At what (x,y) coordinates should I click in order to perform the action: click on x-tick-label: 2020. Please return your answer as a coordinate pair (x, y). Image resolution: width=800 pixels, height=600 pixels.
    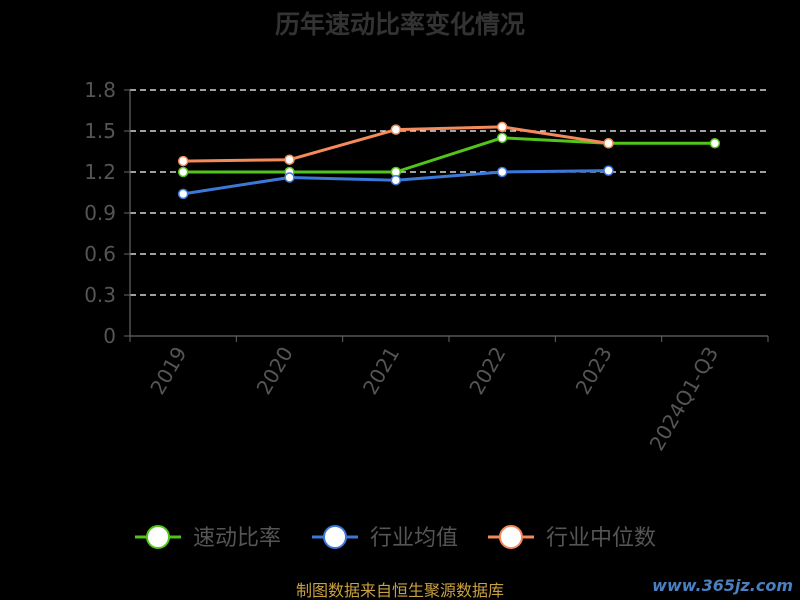
    Looking at the image, I should click on (275, 371).